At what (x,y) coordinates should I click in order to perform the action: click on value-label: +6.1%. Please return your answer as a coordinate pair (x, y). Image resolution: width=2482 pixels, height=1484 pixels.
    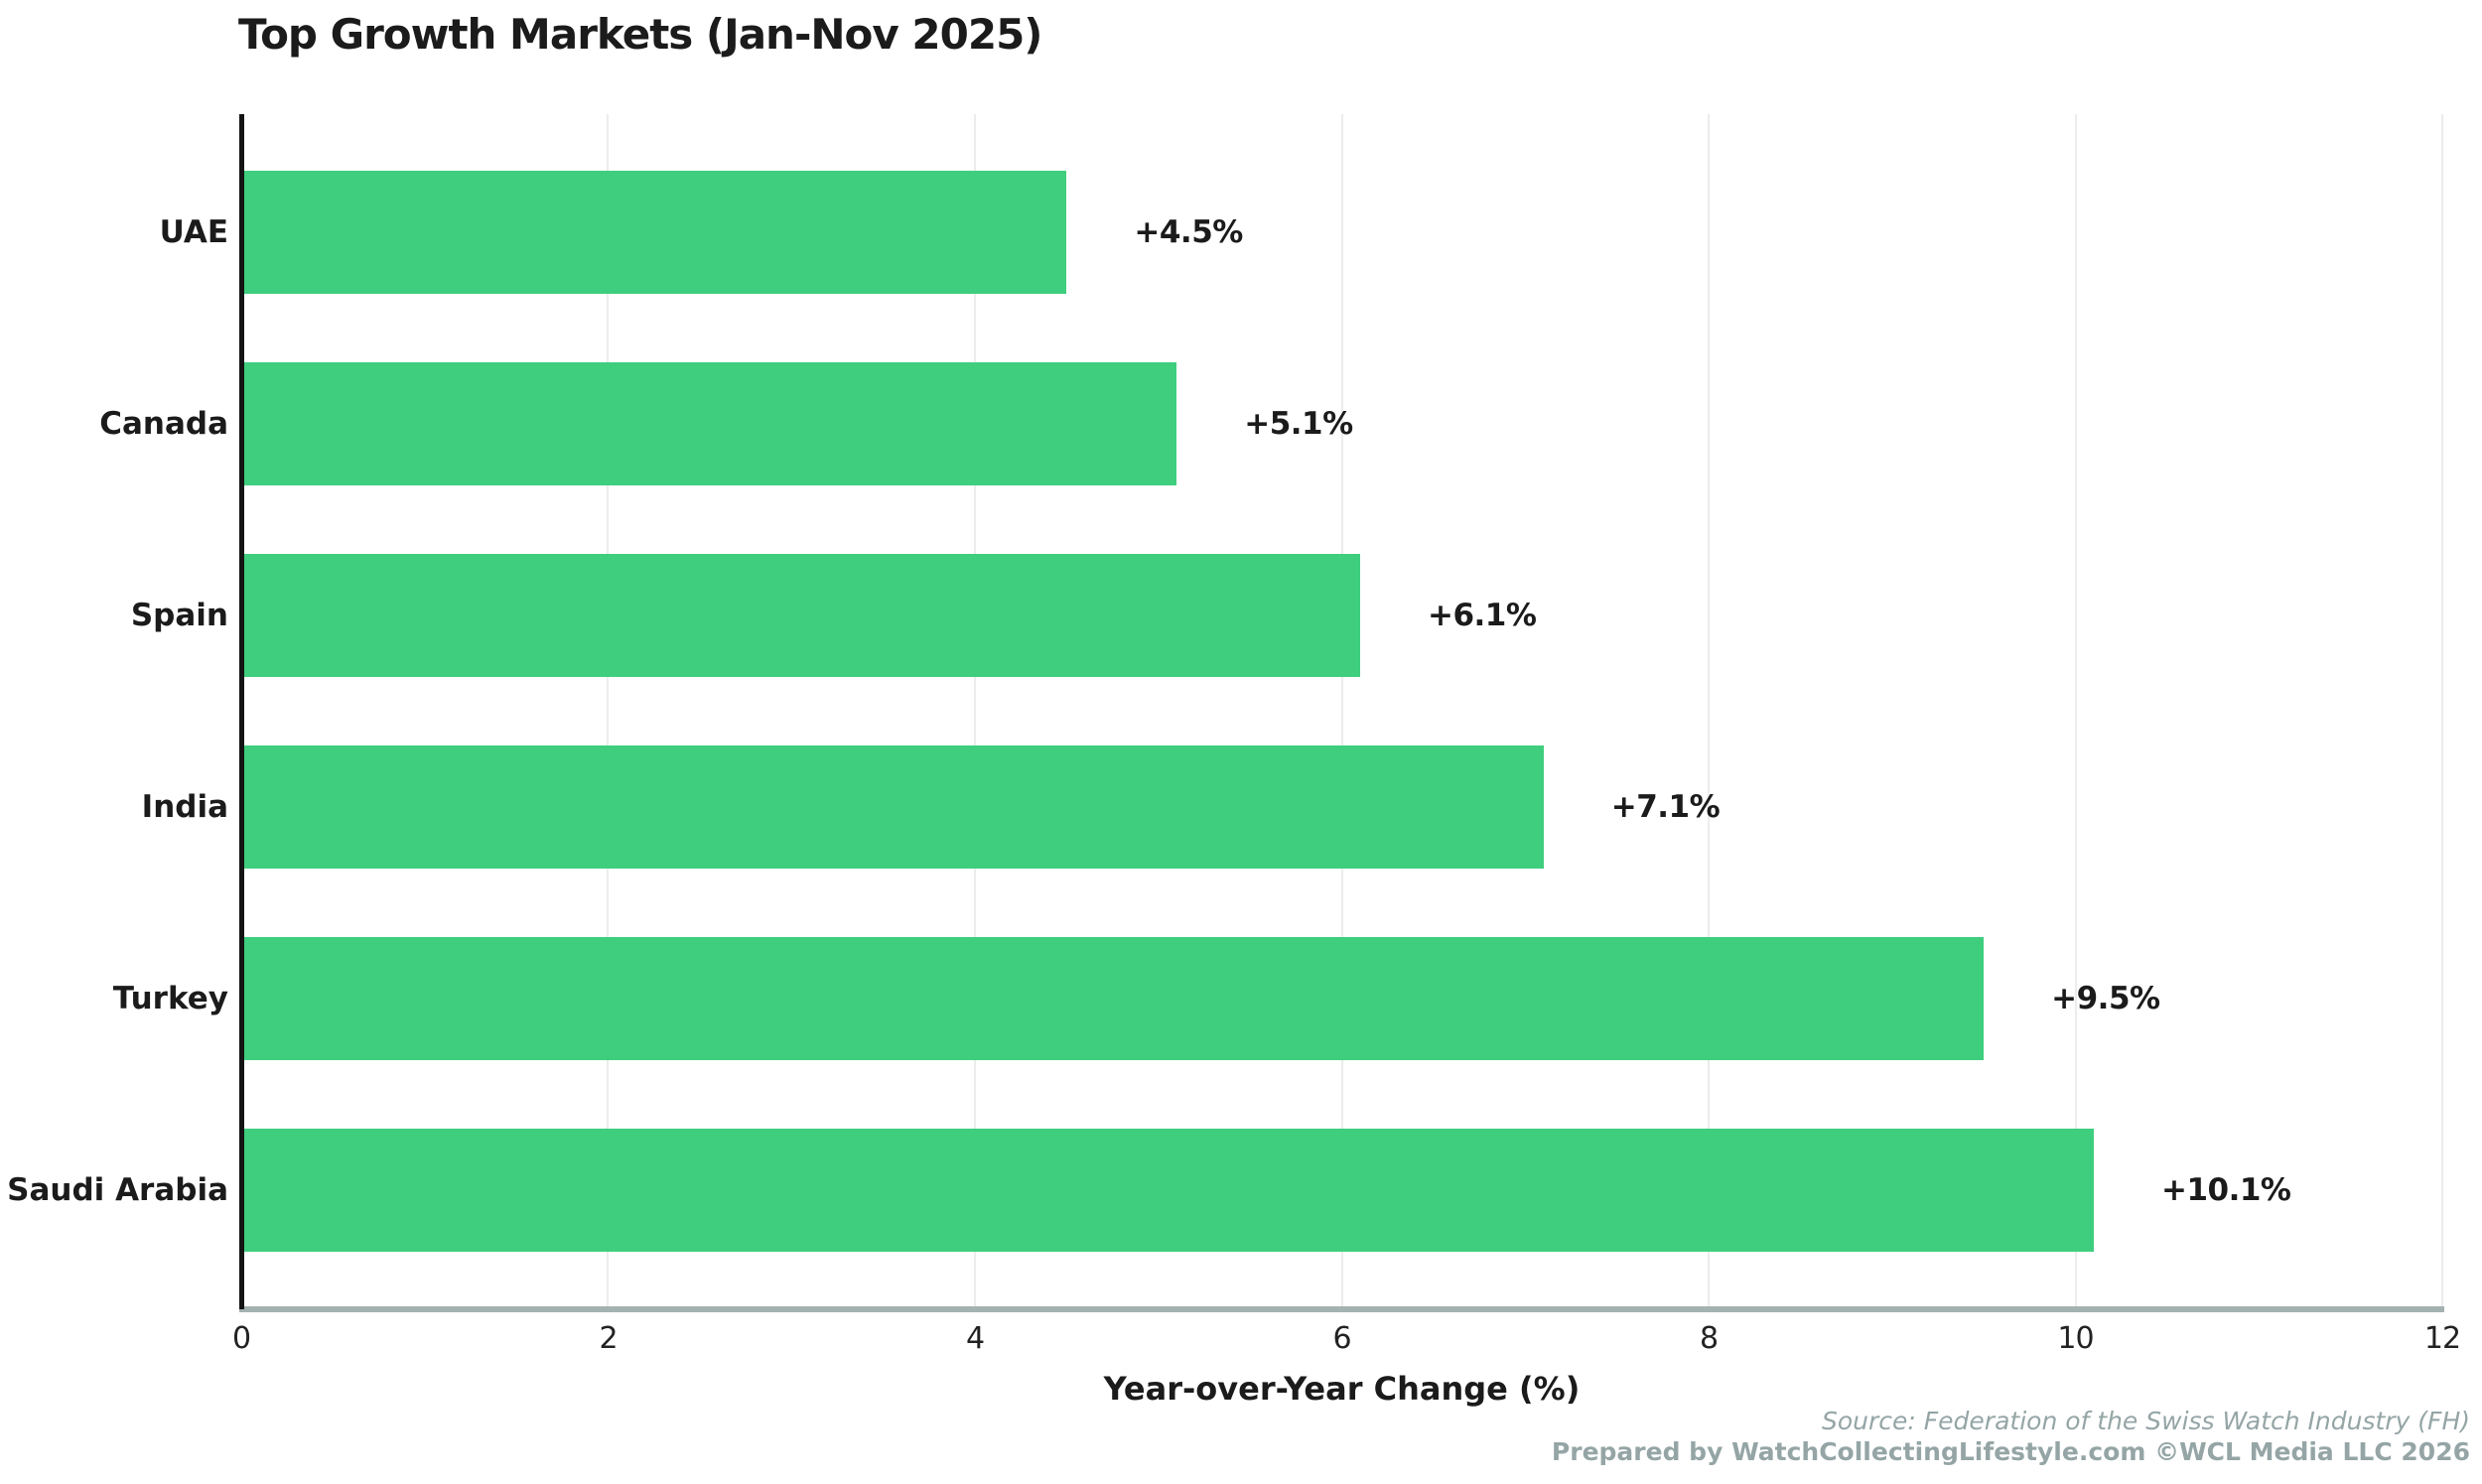
    Looking at the image, I should click on (1482, 615).